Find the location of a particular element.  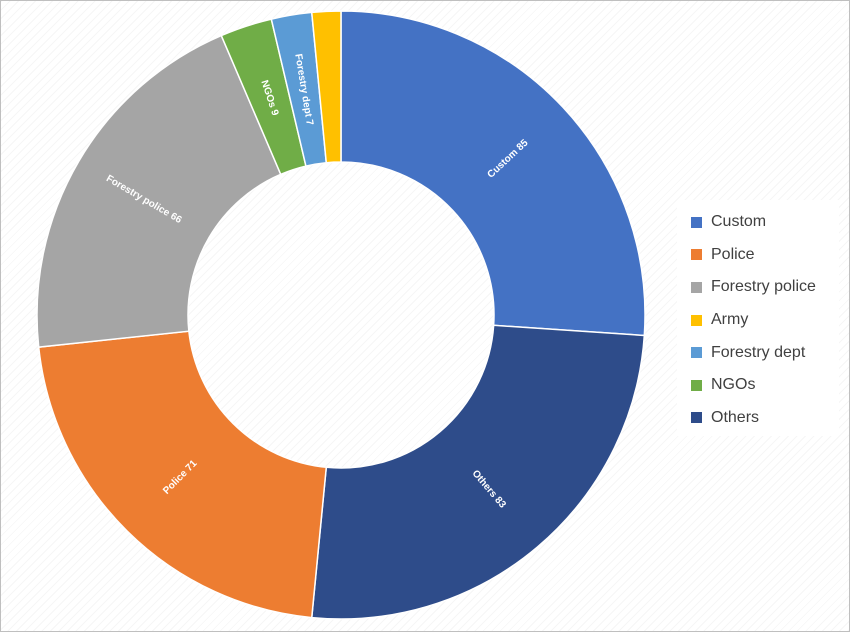

slice-army is located at coordinates (326, 87).